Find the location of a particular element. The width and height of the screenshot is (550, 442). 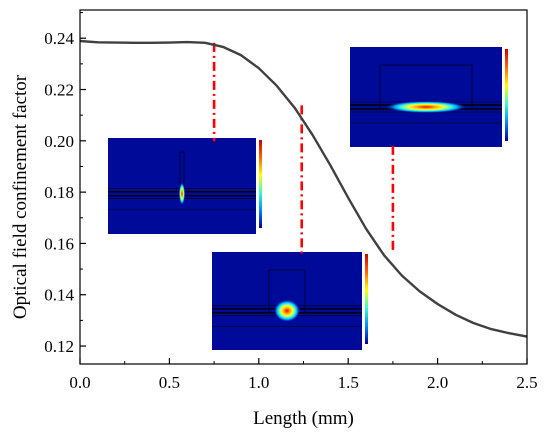

y-axis-label: Optical field confinement factor is located at coordinates (20, 196).